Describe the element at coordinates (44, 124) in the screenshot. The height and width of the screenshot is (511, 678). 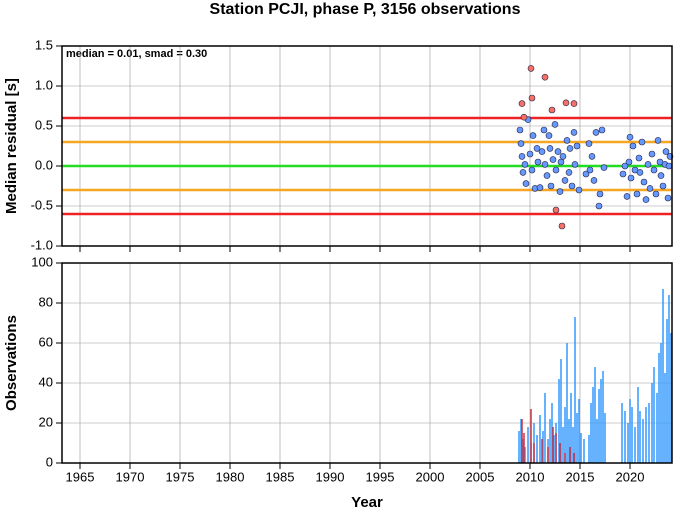
I see `y-tick-label: 0.5` at that location.